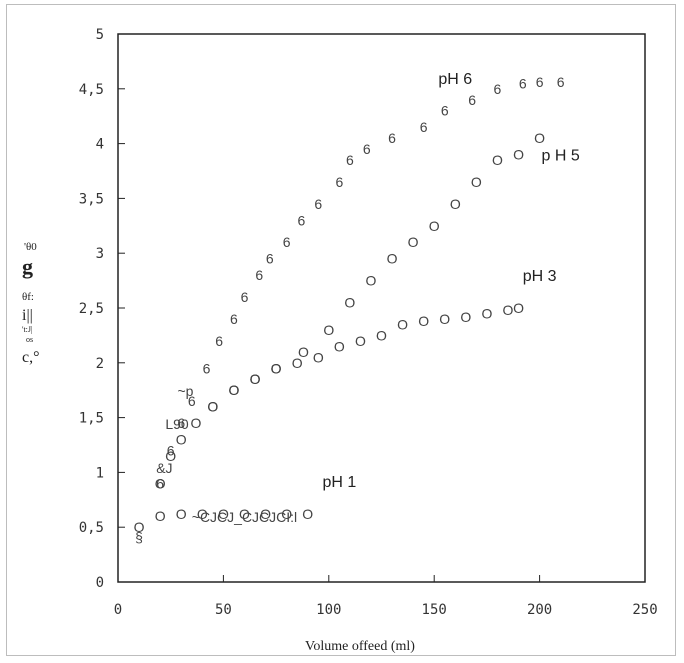 Image resolution: width=684 pixels, height=663 pixels. What do you see at coordinates (561, 156) in the screenshot?
I see `series-label: p H 5` at bounding box center [561, 156].